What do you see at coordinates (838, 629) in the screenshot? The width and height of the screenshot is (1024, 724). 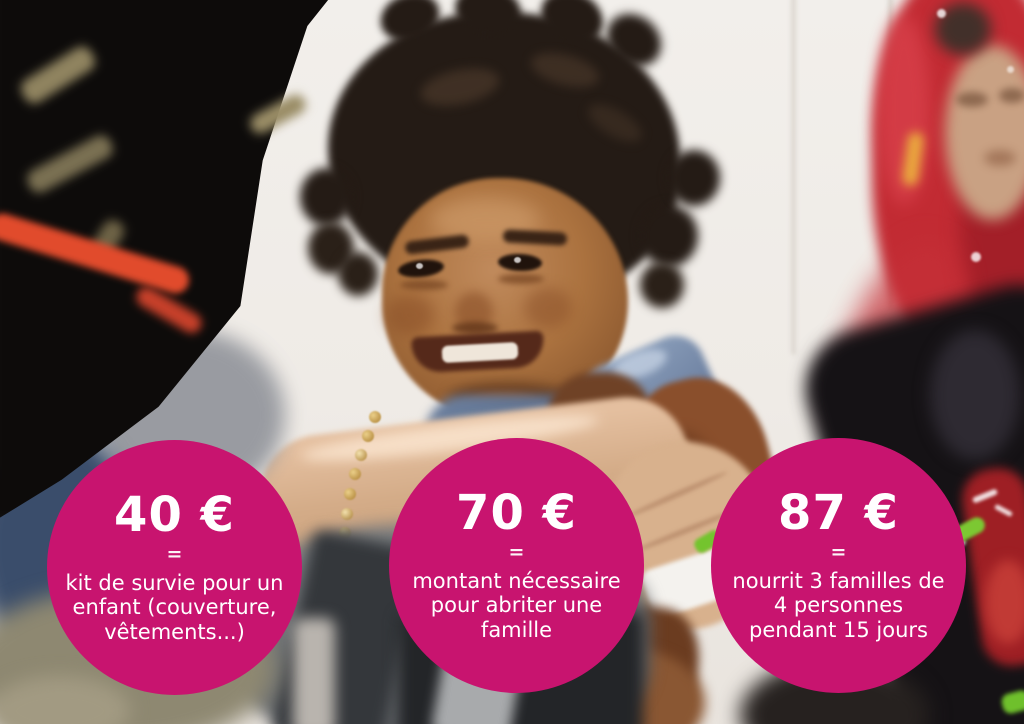 I see `donation-description-line: pendant 15 jours` at bounding box center [838, 629].